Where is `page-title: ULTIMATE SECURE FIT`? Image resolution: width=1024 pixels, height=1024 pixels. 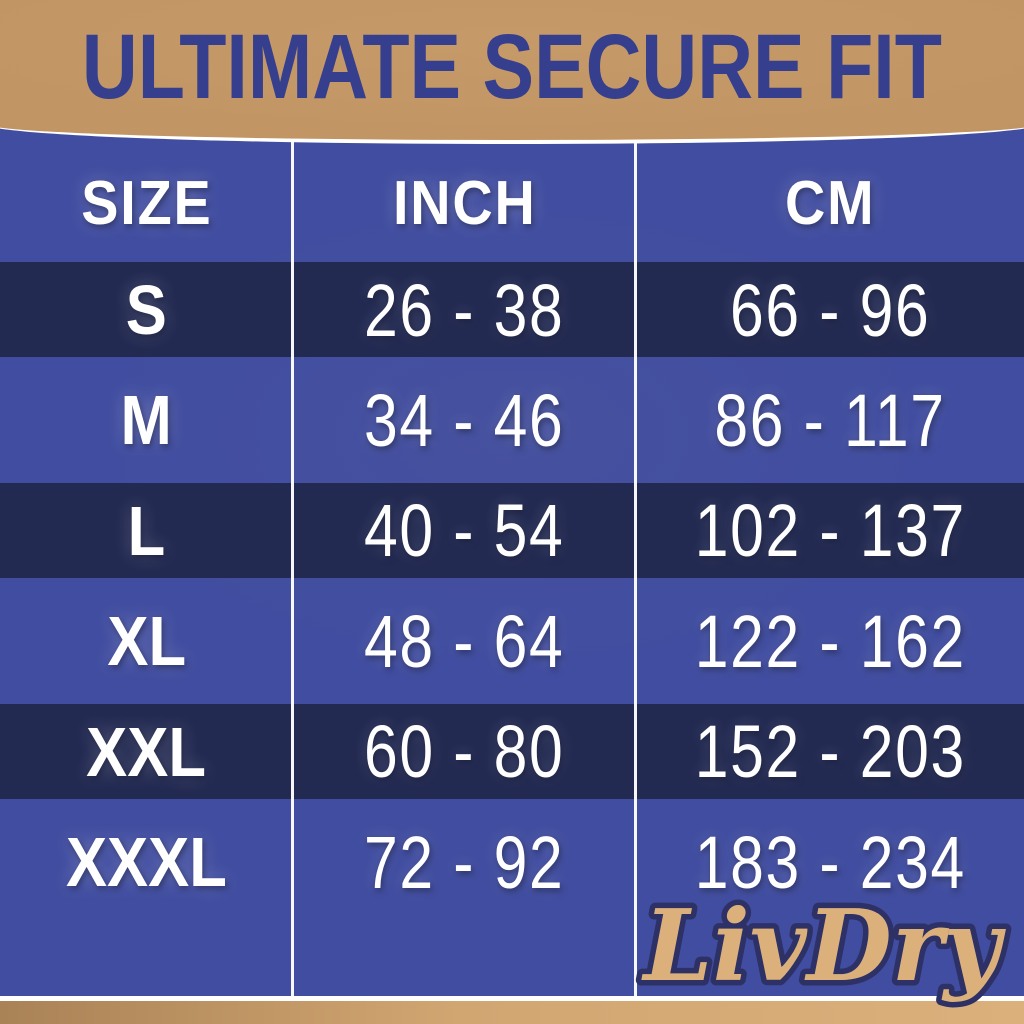 page-title: ULTIMATE SECURE FIT is located at coordinates (512, 66).